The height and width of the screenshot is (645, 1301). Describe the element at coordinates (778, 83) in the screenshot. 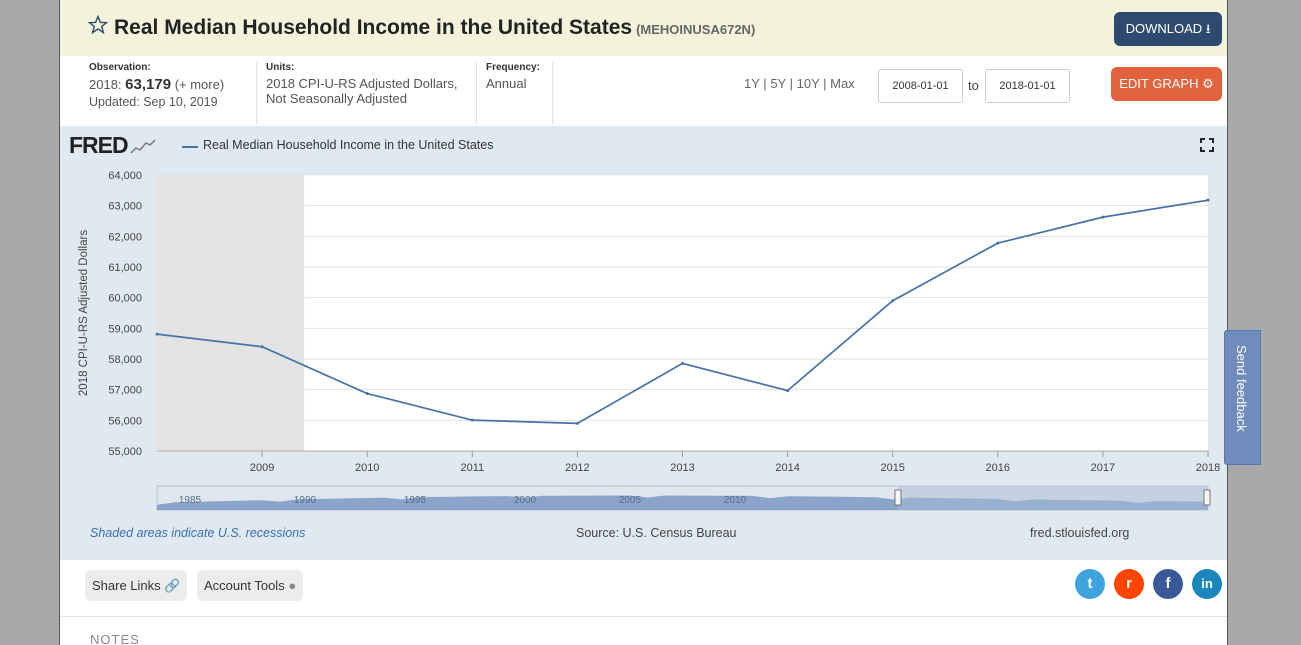

I see `range-5y: 5Y` at that location.